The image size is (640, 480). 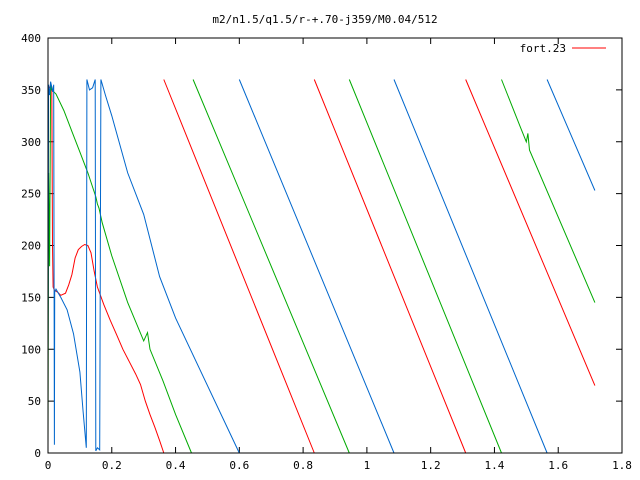 What do you see at coordinates (31, 297) in the screenshot?
I see `y-tick-label: 150` at bounding box center [31, 297].